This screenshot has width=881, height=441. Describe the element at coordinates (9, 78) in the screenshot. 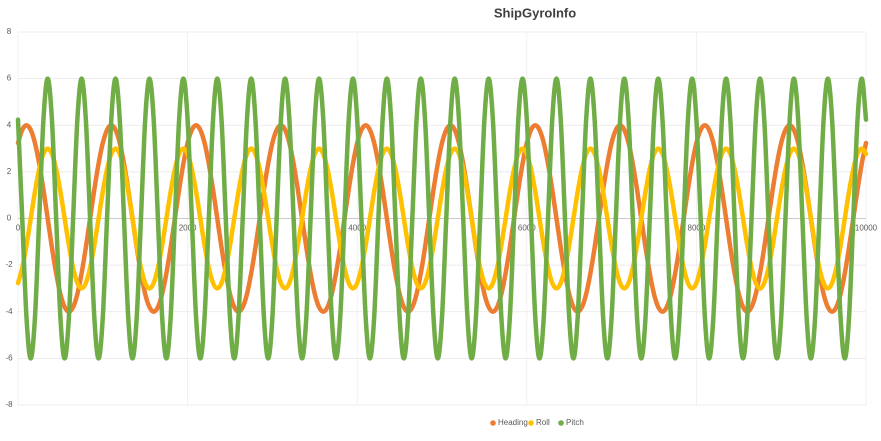

I see `y-tick-label: 6` at that location.